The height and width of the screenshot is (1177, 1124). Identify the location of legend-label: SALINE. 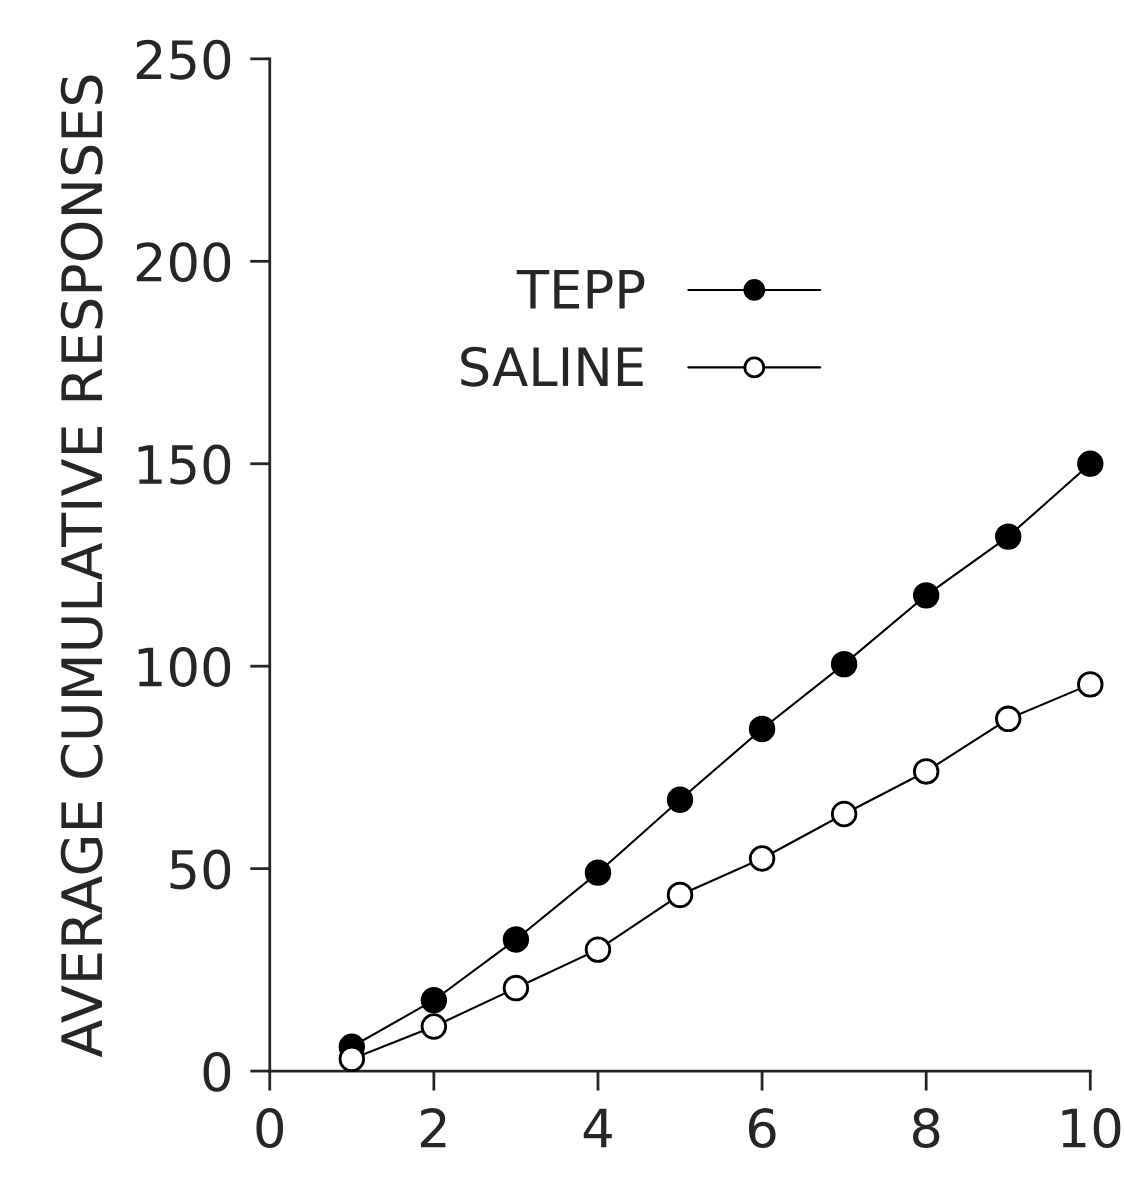
(552, 366).